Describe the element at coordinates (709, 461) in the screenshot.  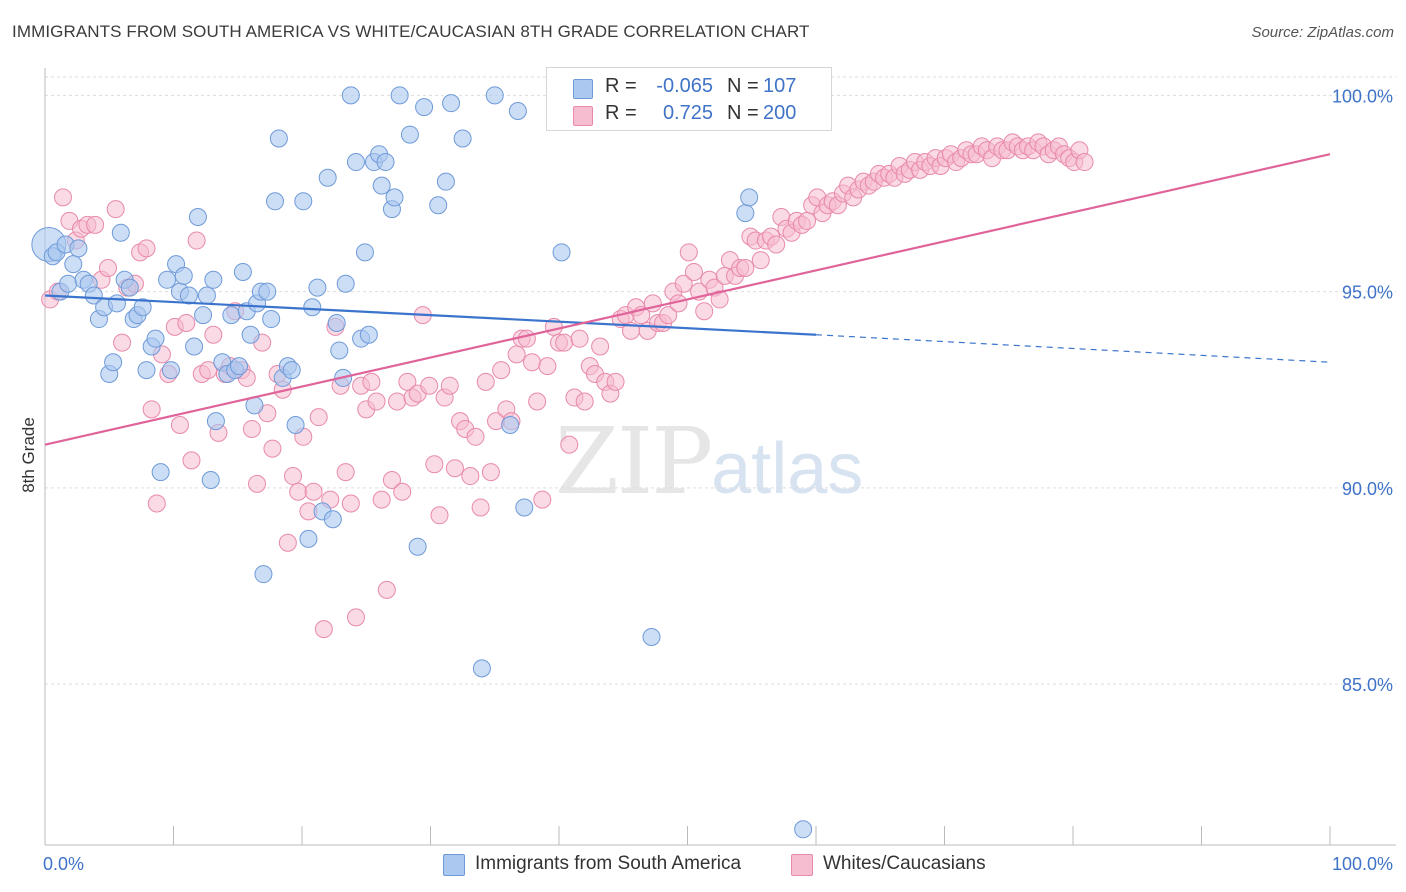
I see `watermark: ZIPatlas` at that location.